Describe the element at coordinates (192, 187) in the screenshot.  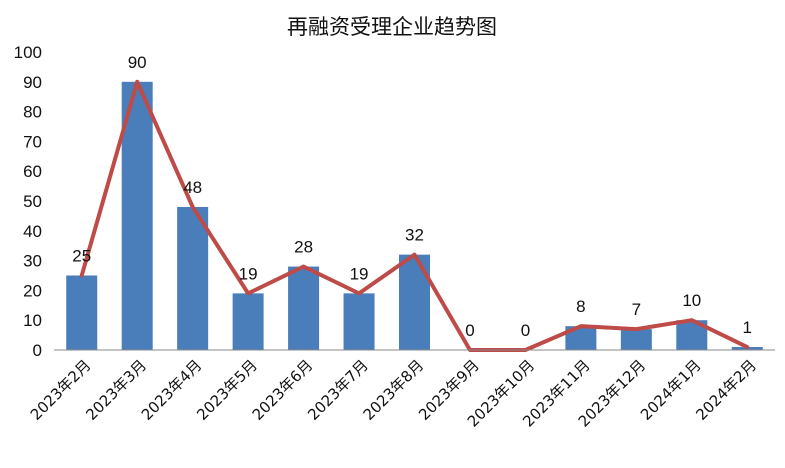
I see `data-label: 48` at that location.